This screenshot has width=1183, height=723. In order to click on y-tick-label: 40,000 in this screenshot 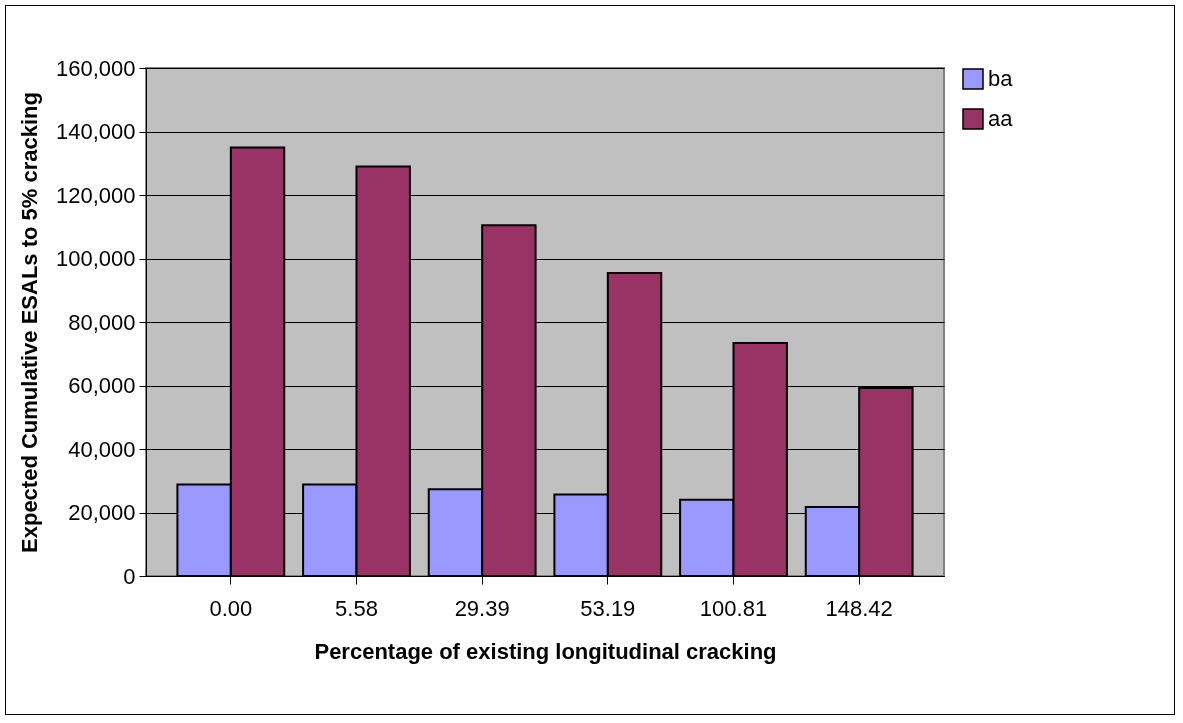, I will do `click(102, 449)`.